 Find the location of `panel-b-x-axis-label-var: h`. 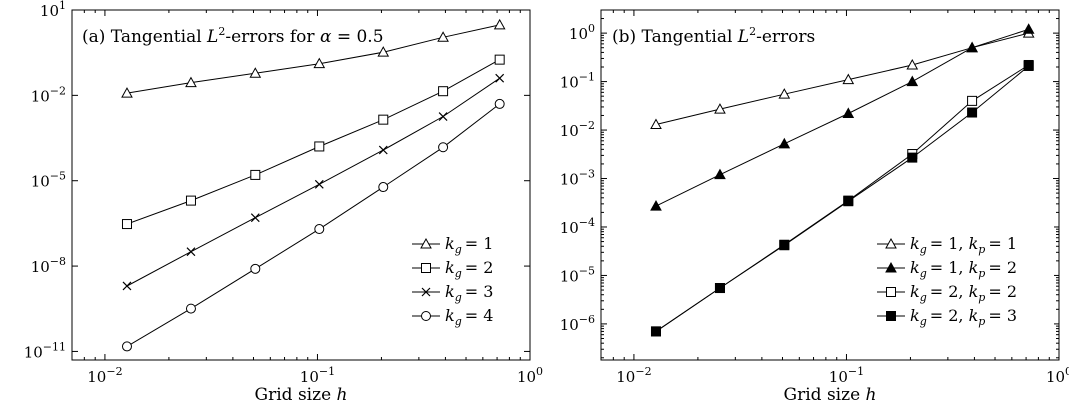

panel-b-x-axis-label-var: h is located at coordinates (871, 395).